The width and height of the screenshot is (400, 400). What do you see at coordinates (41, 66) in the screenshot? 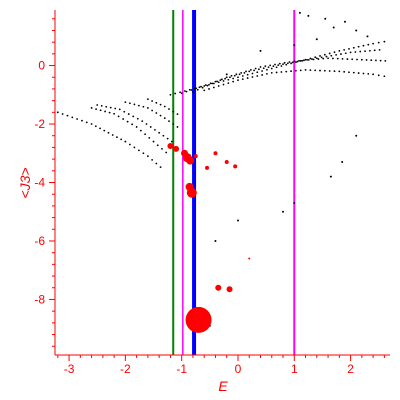
I see `y-tick-label: 0` at bounding box center [41, 66].